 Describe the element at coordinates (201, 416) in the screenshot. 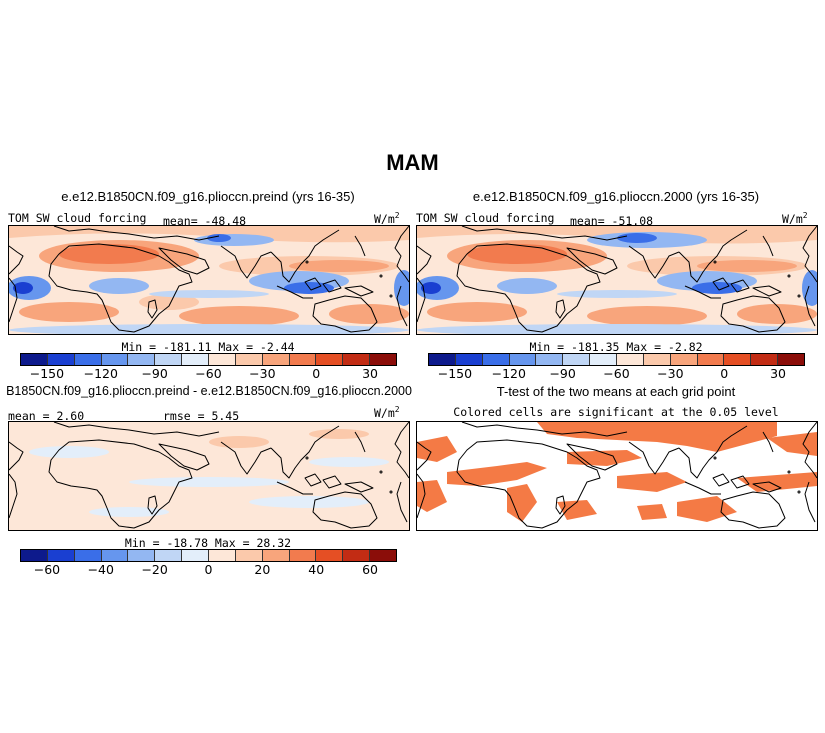

I see `panel3-rmse: rmse = 5.45` at that location.